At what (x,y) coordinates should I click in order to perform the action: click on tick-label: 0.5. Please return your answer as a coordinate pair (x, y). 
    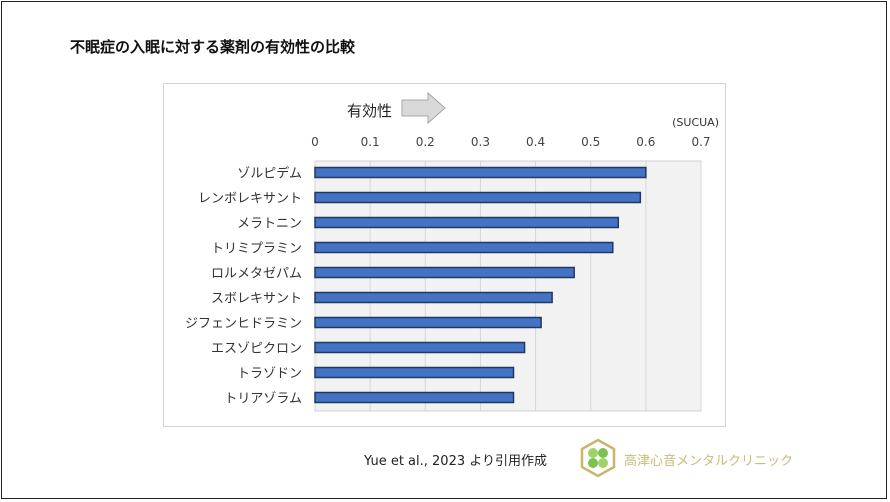
    Looking at the image, I should click on (590, 142).